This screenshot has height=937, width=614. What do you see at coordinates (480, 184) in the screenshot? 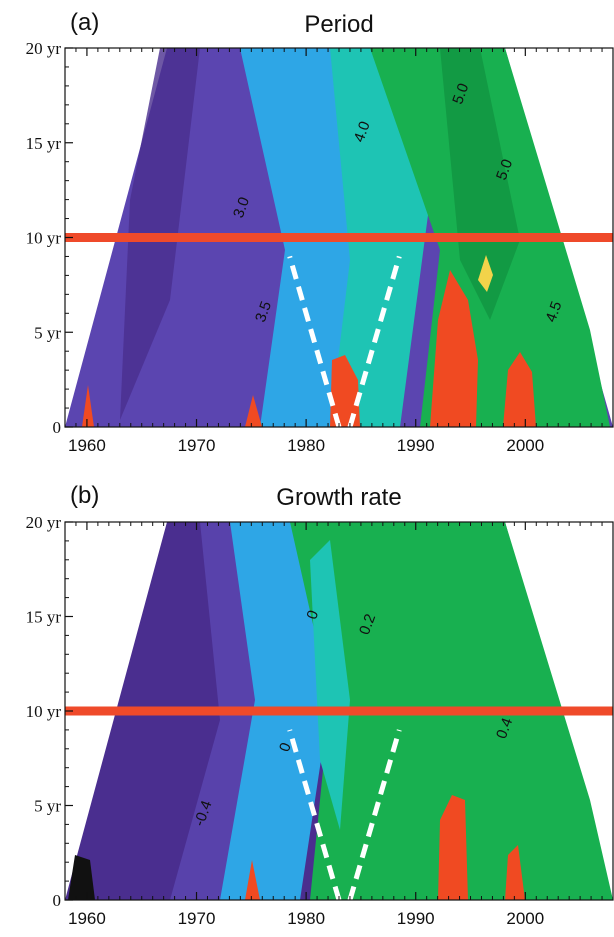
I see `panel-a-region-green-dark` at bounding box center [480, 184].